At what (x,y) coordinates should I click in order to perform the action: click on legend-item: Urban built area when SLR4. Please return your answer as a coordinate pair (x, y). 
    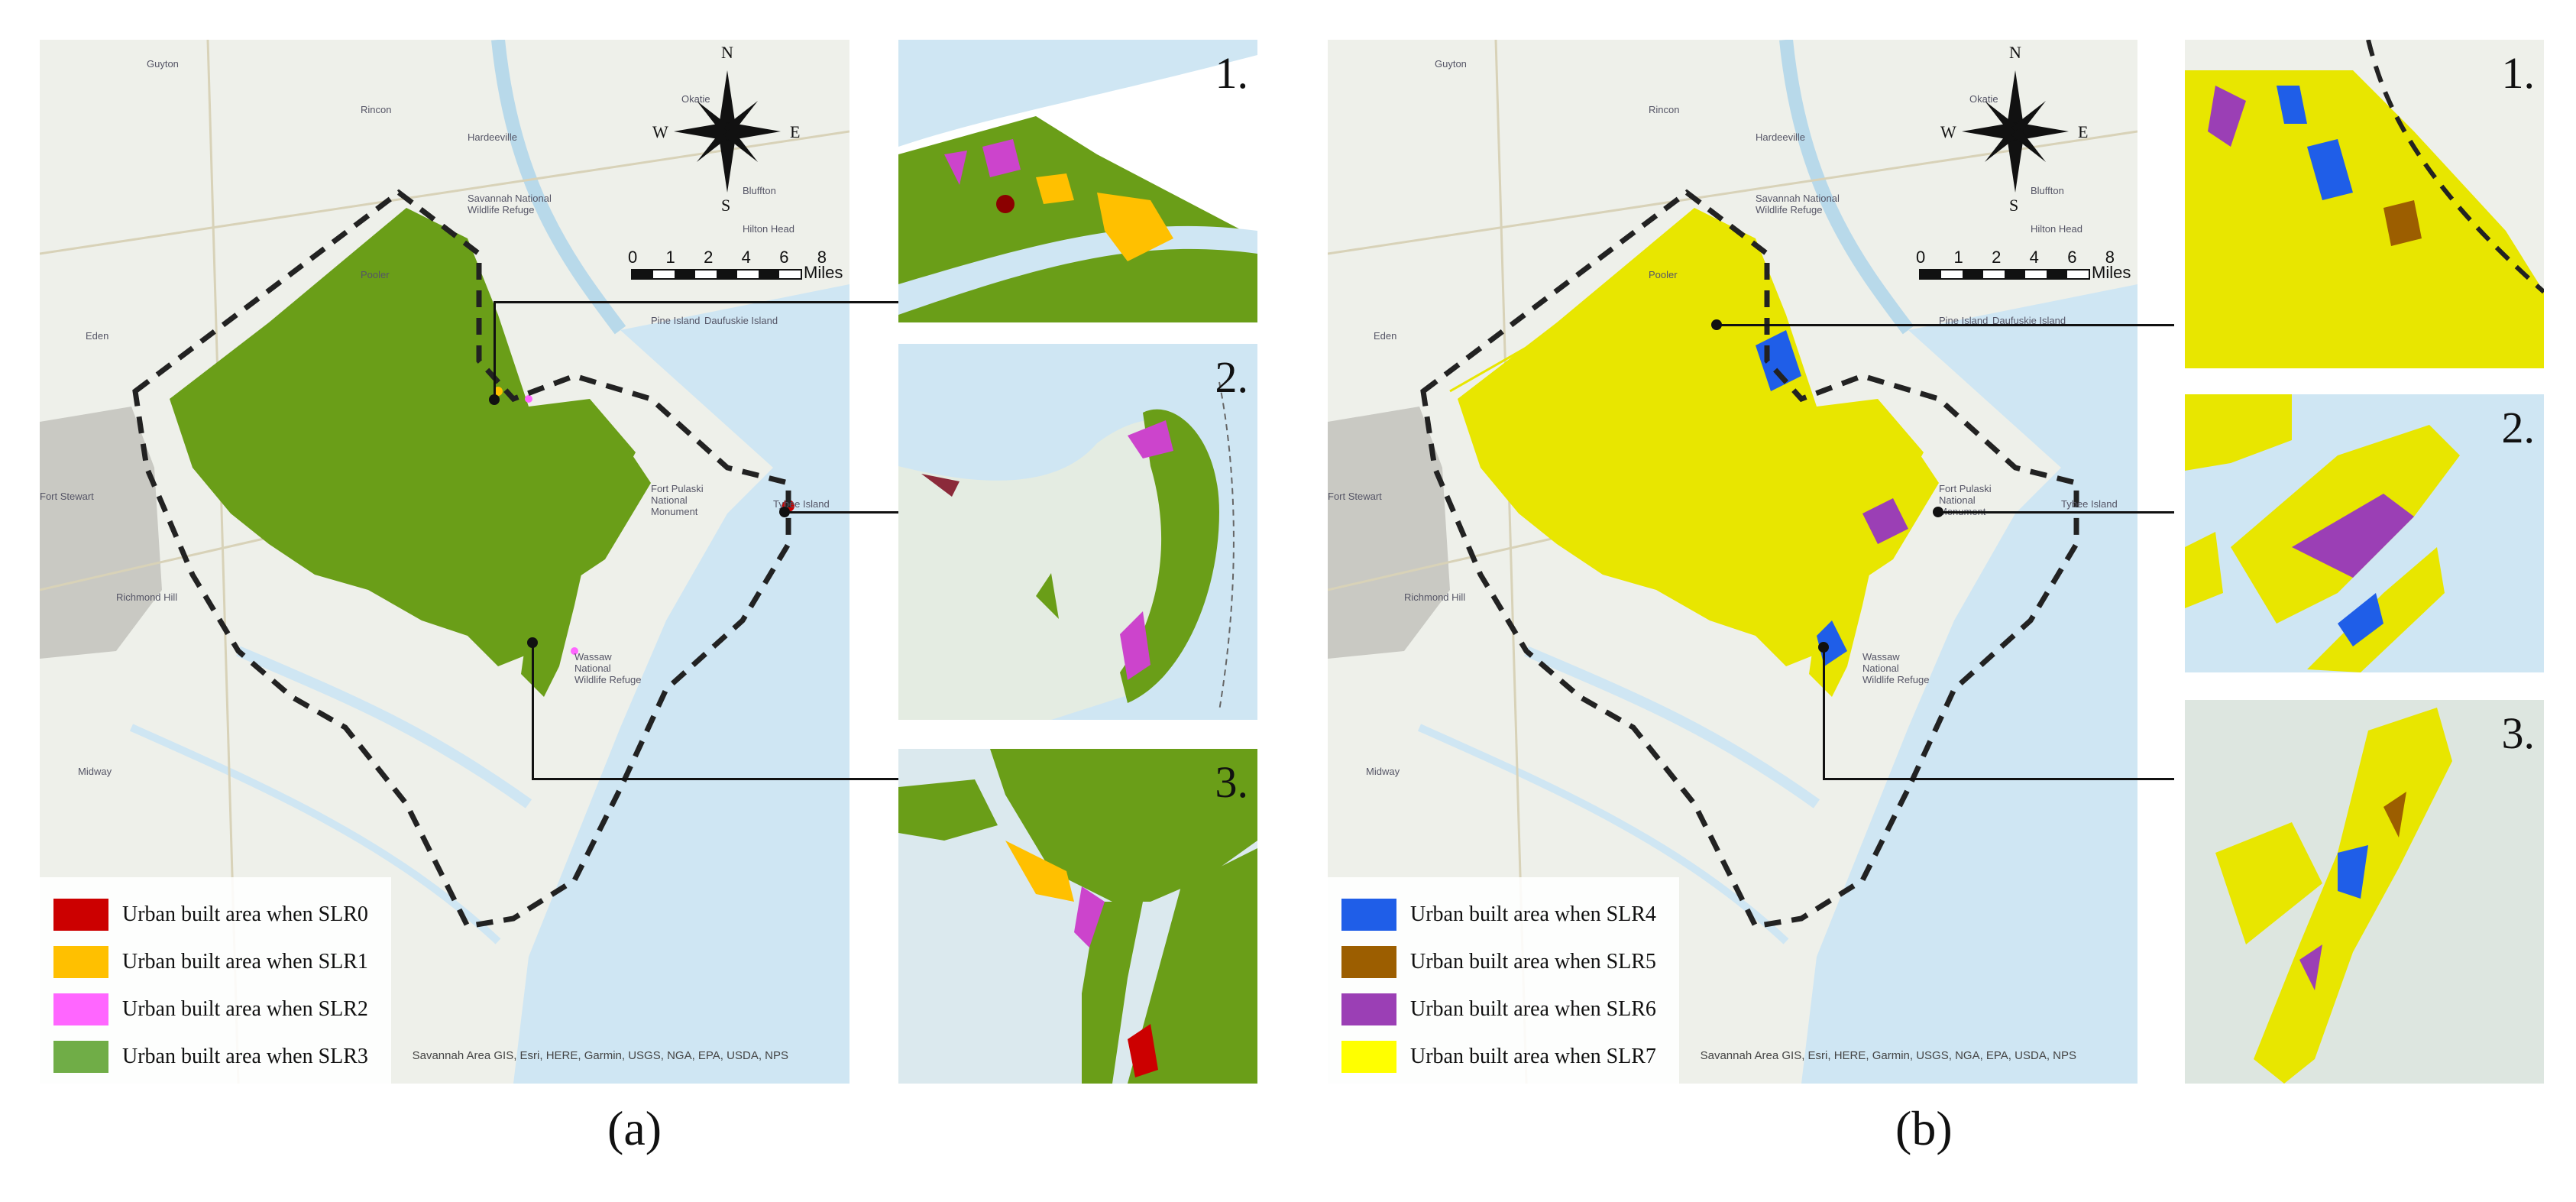
    Looking at the image, I should click on (1510, 914).